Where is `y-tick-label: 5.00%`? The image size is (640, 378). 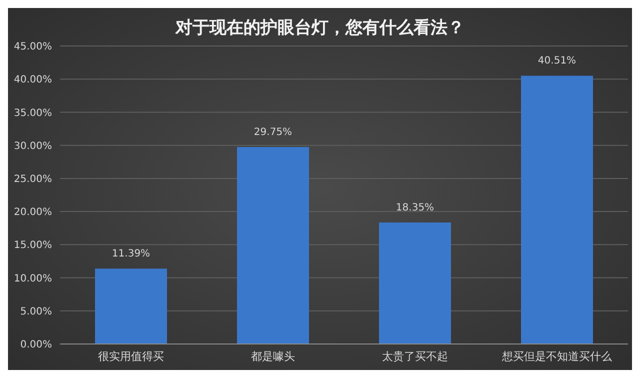 y-tick-label: 5.00% is located at coordinates (36, 312).